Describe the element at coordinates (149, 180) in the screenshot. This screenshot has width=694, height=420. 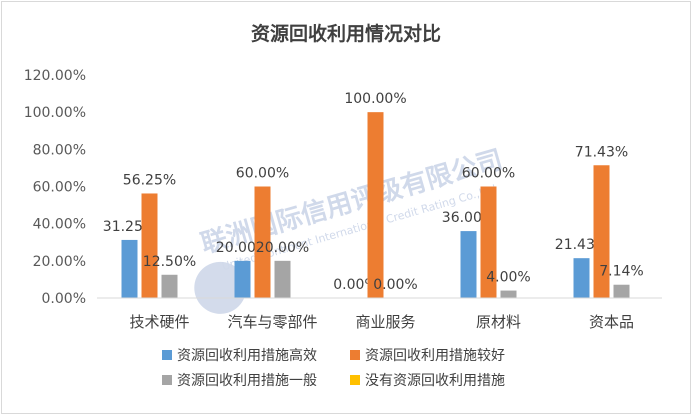
I see `bar-data-label: 56.25%` at that location.